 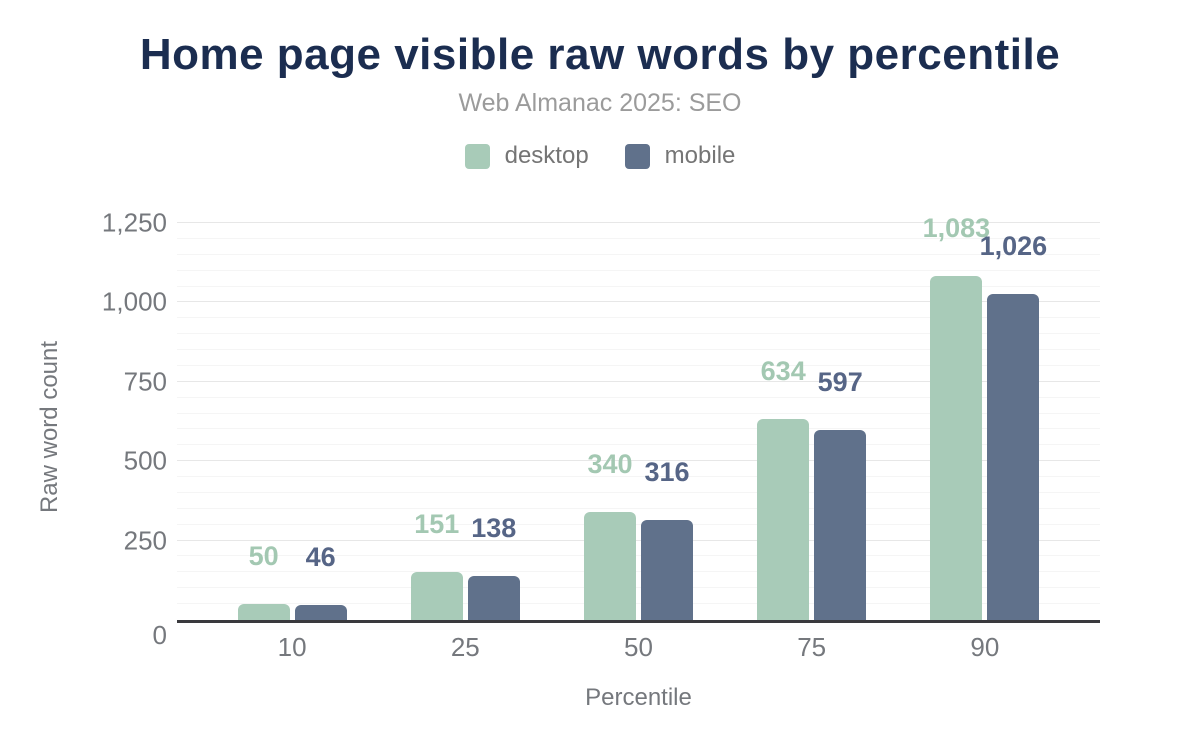 I want to click on desktop-bar-p10, so click(x=263, y=612).